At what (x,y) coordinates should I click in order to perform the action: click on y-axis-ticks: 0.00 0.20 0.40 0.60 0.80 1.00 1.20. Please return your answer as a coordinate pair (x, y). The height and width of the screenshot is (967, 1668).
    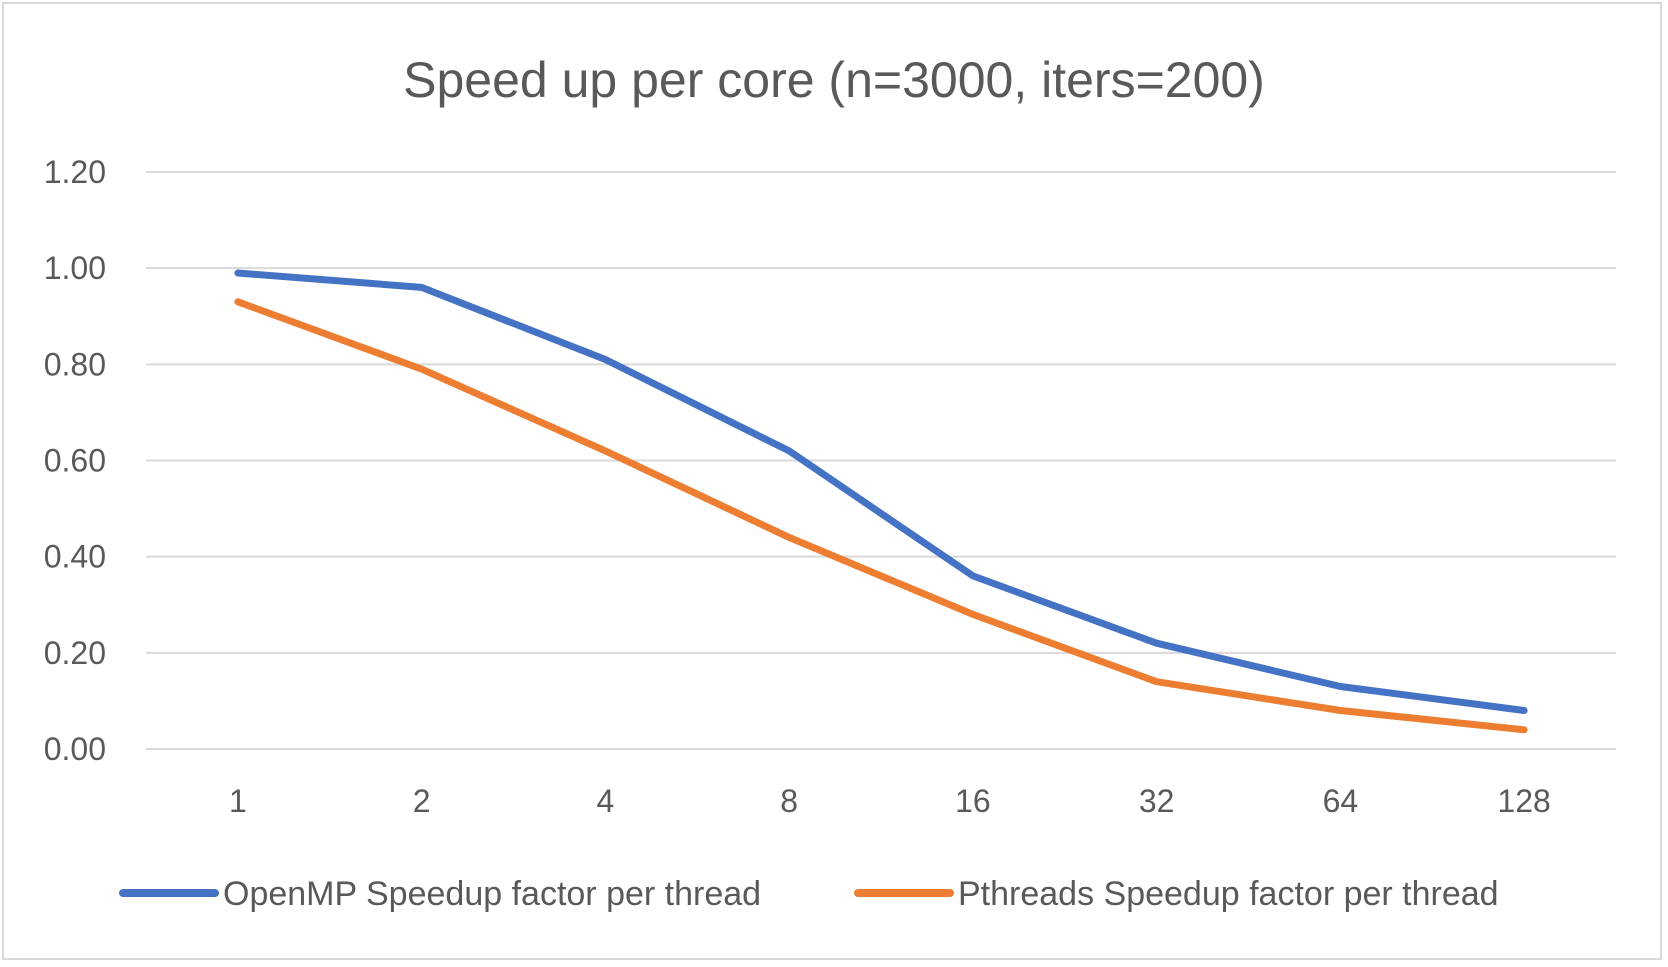
    Looking at the image, I should click on (75, 460).